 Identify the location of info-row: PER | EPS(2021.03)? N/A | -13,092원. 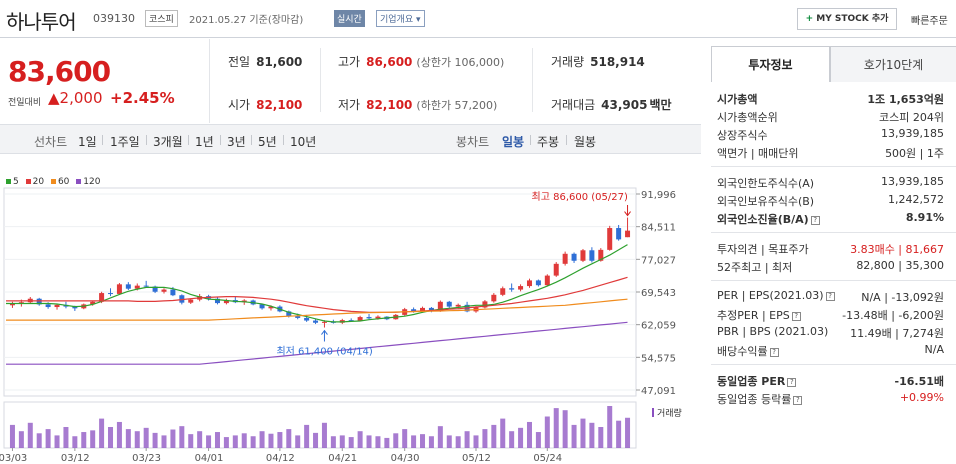
(833, 295).